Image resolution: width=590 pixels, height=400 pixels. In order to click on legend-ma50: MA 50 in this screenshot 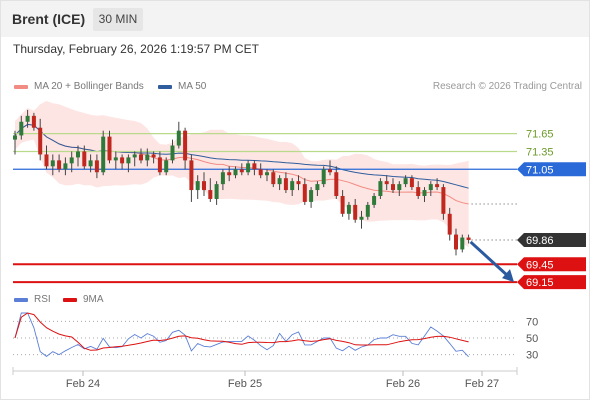, I will do `click(182, 86)`.